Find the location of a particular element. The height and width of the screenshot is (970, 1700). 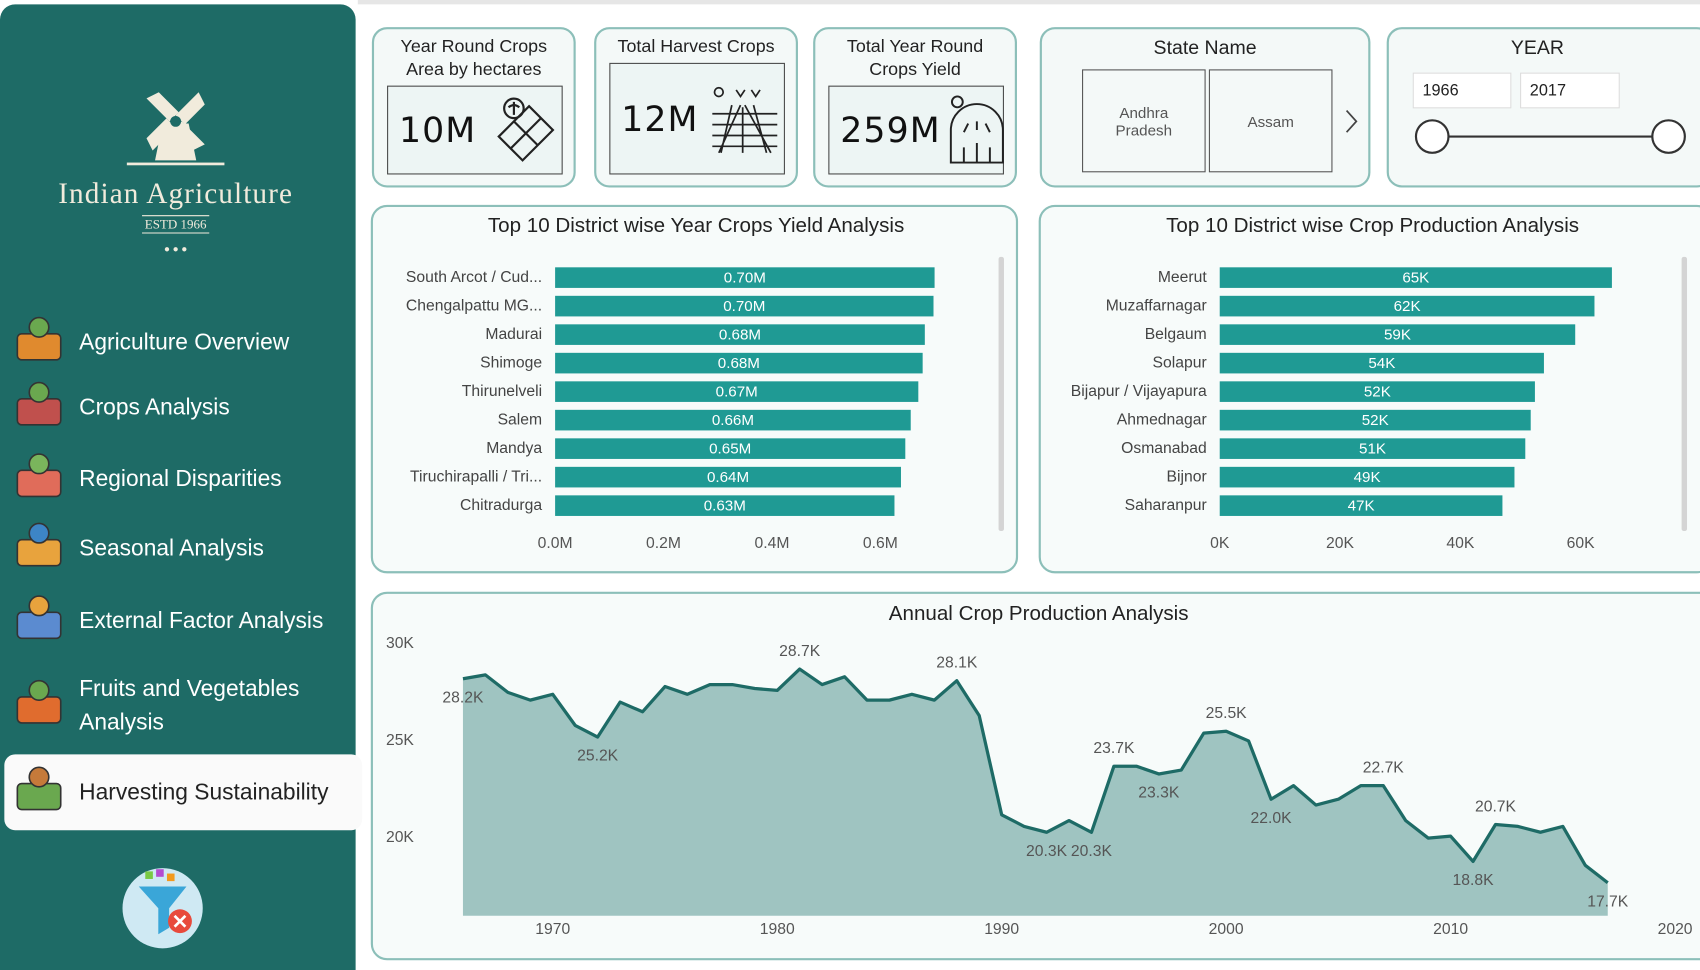

data-label: 28.7K is located at coordinates (800, 651).